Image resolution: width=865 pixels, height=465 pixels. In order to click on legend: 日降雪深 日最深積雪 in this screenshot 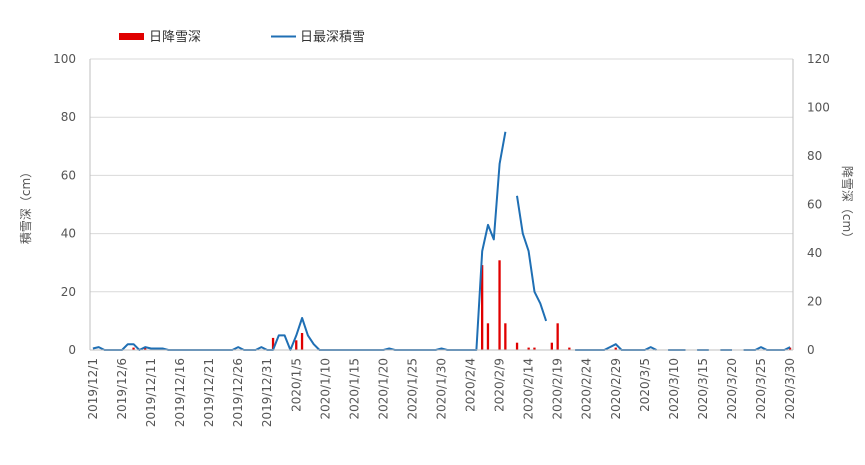, I will do `click(242, 37)`.